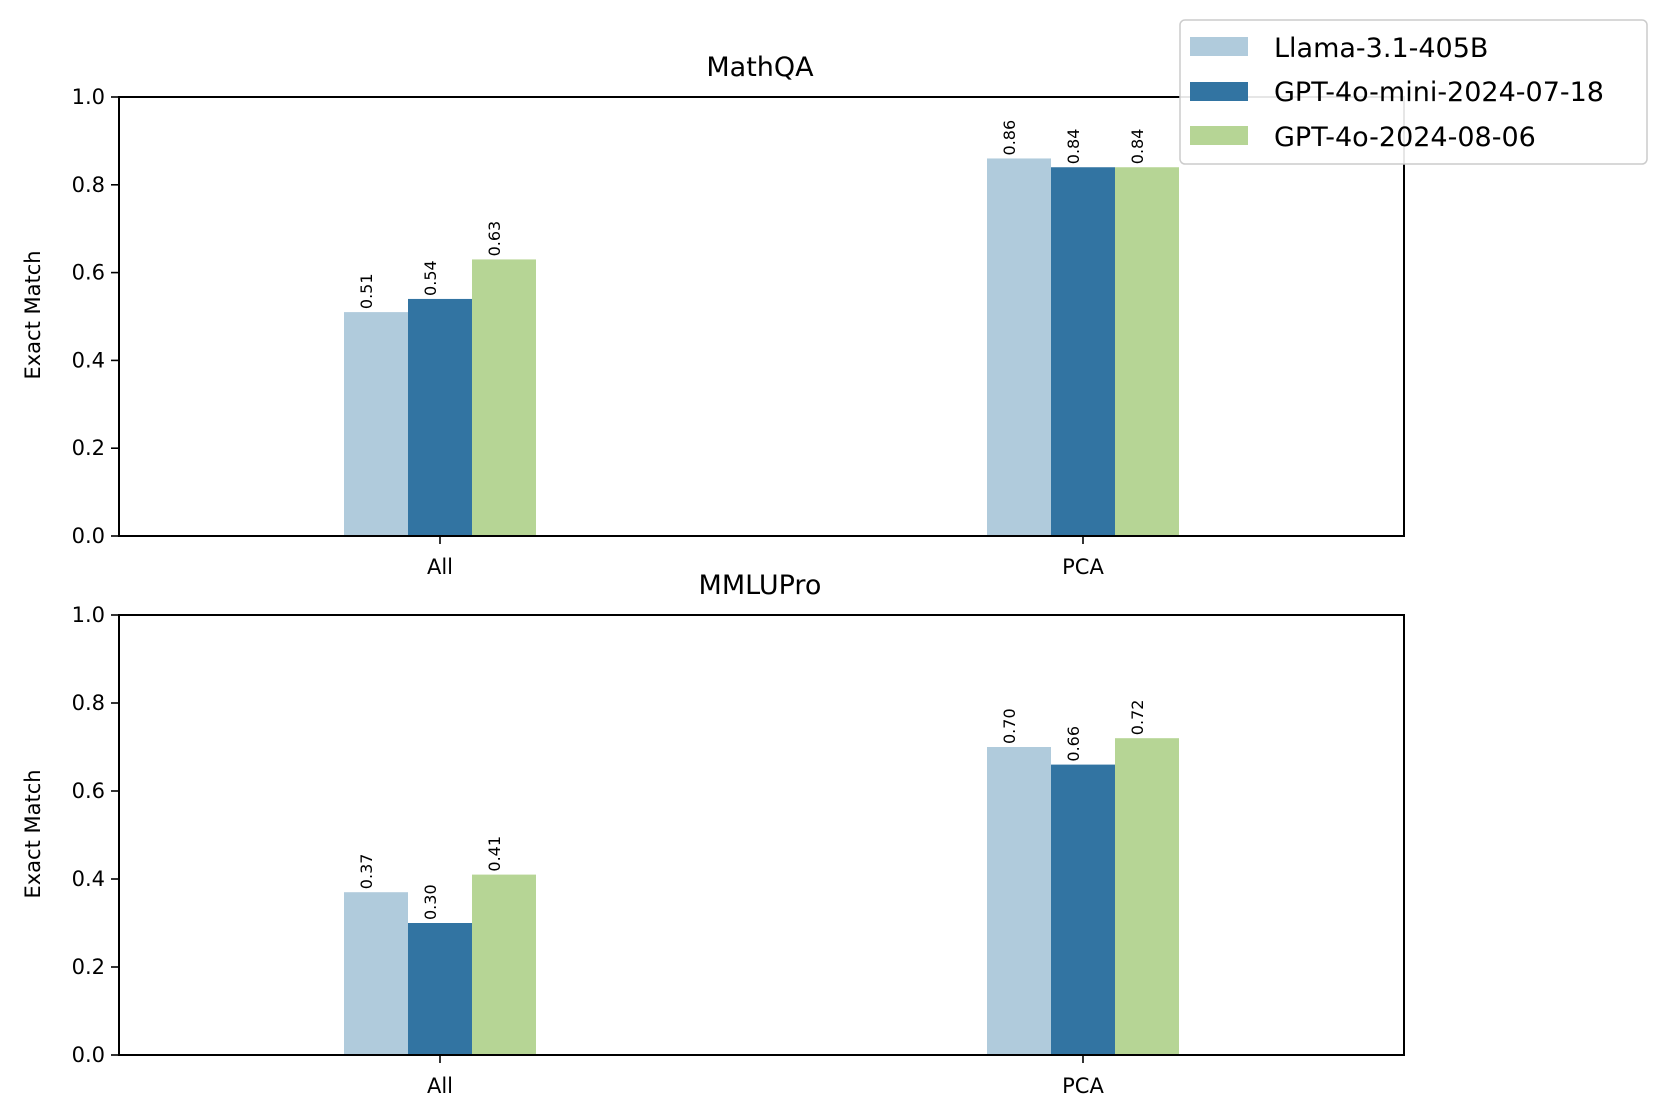  Describe the element at coordinates (430, 902) in the screenshot. I see `bar-value-label: 0.30` at that location.